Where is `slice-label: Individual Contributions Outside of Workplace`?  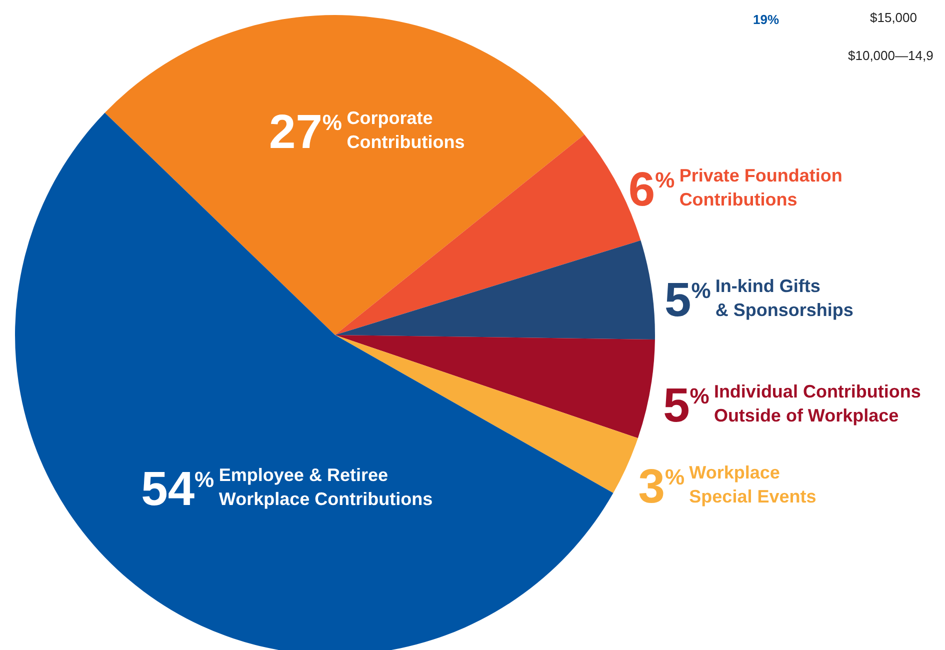 slice-label: Individual Contributions Outside of Workplace is located at coordinates (817, 404).